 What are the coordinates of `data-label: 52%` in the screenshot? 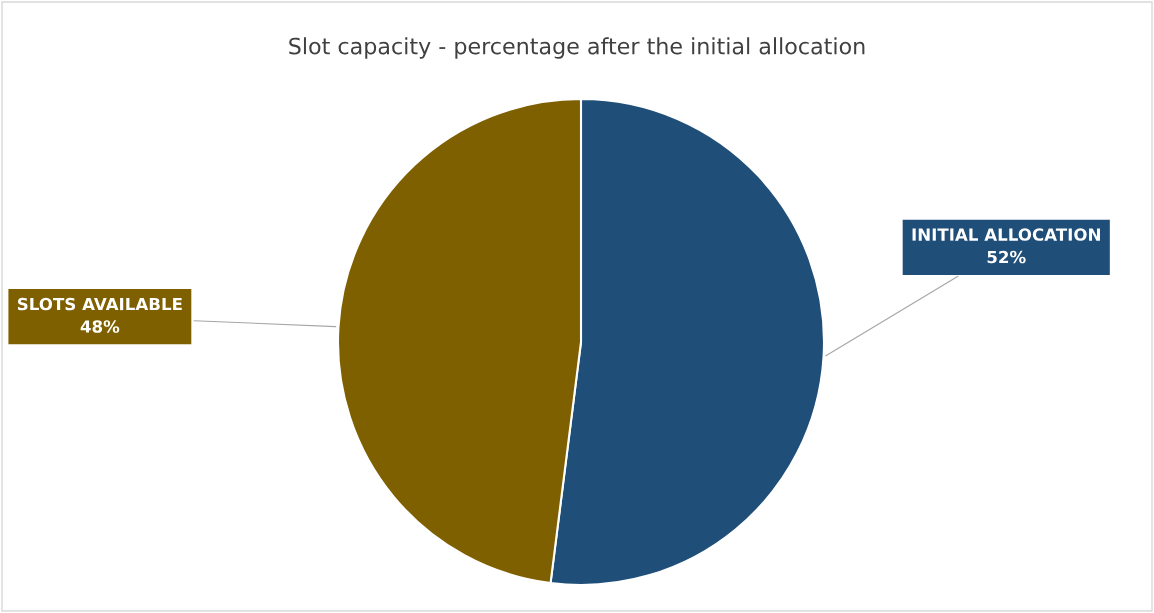 It's located at (1006, 257).